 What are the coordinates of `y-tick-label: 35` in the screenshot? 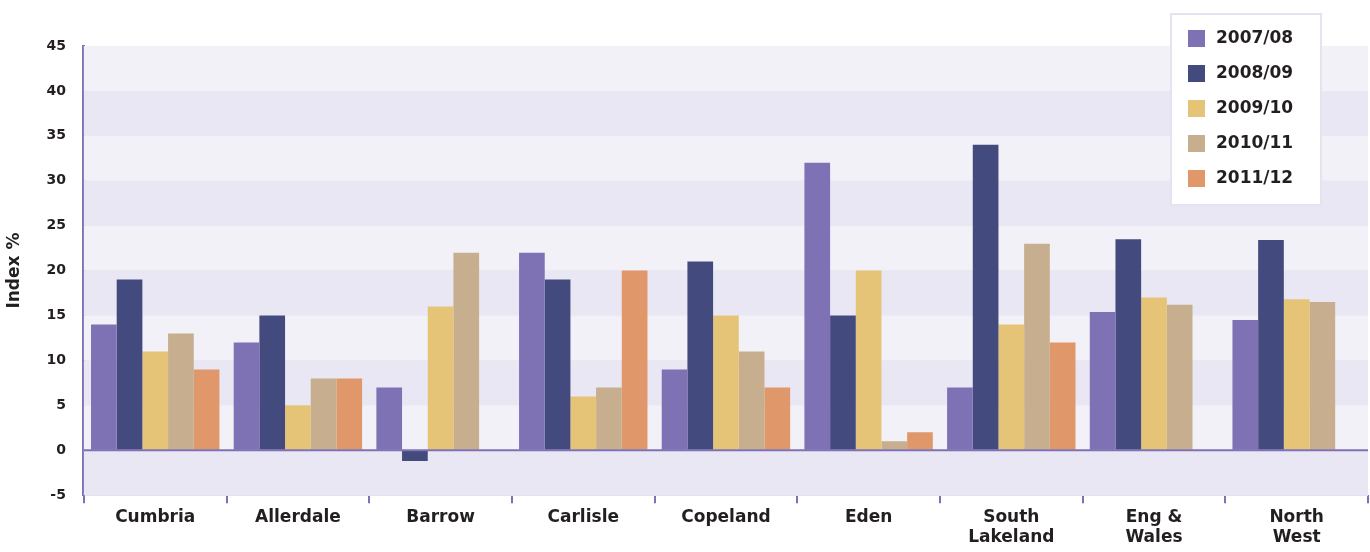 It's located at (56, 134).